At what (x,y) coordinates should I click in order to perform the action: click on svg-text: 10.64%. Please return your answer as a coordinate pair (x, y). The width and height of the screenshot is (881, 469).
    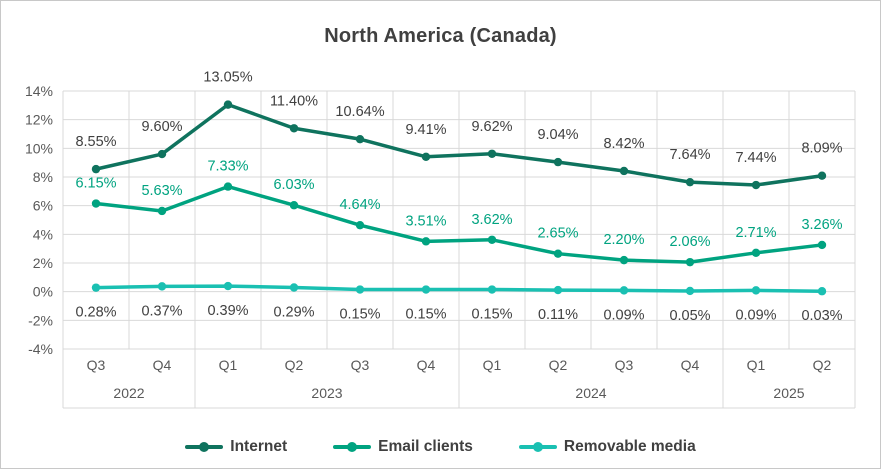
    Looking at the image, I should click on (359, 112).